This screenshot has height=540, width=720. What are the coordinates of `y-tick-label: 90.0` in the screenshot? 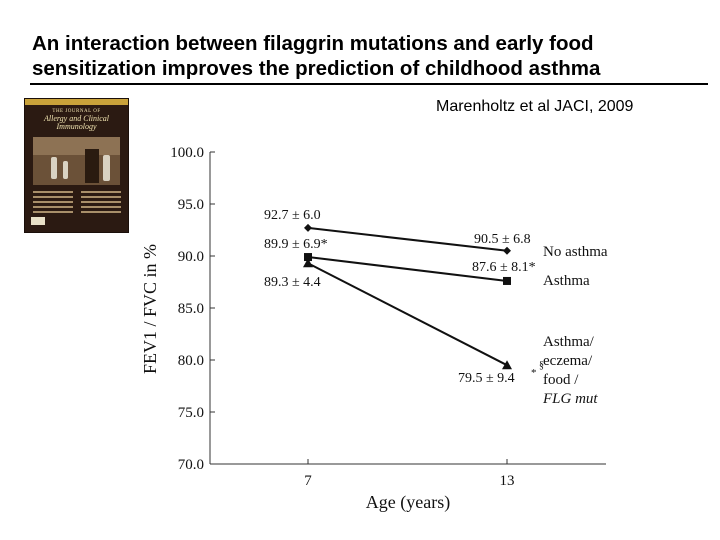 It's located at (191, 257).